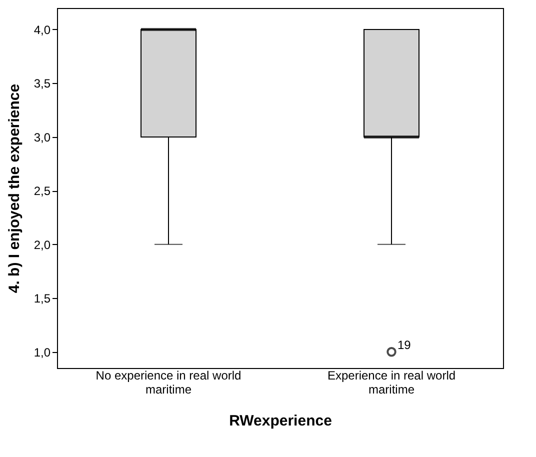 The width and height of the screenshot is (536, 457). What do you see at coordinates (405, 345) in the screenshot?
I see `annotation: 19` at bounding box center [405, 345].